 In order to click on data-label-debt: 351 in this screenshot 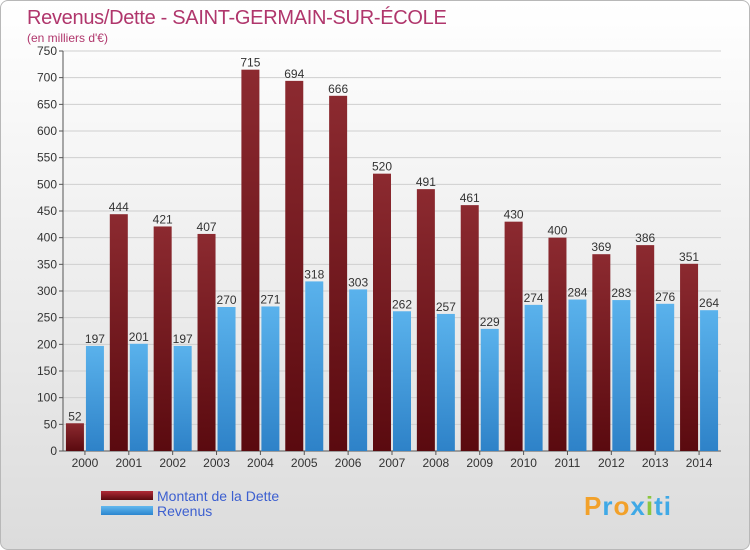, I will do `click(689, 257)`.